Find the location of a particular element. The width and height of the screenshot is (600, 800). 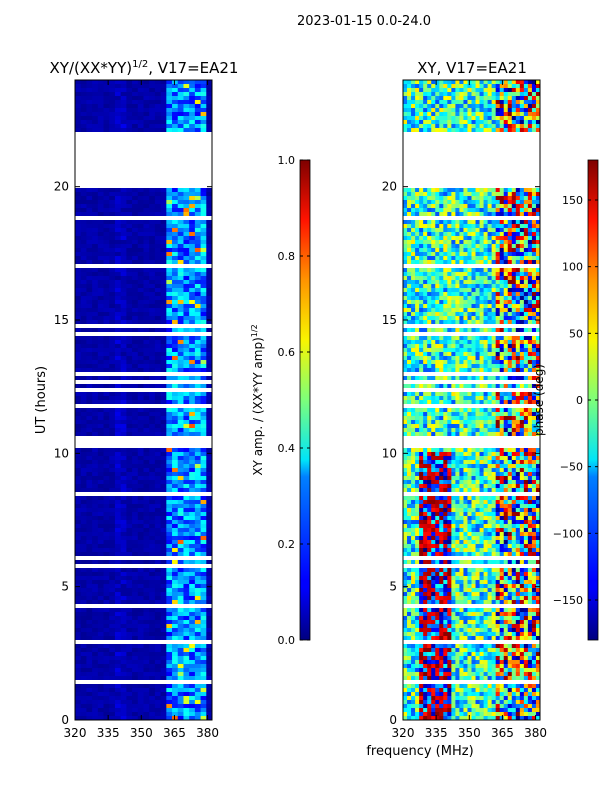

colorbar-tick-label: 0 is located at coordinates (579, 400).